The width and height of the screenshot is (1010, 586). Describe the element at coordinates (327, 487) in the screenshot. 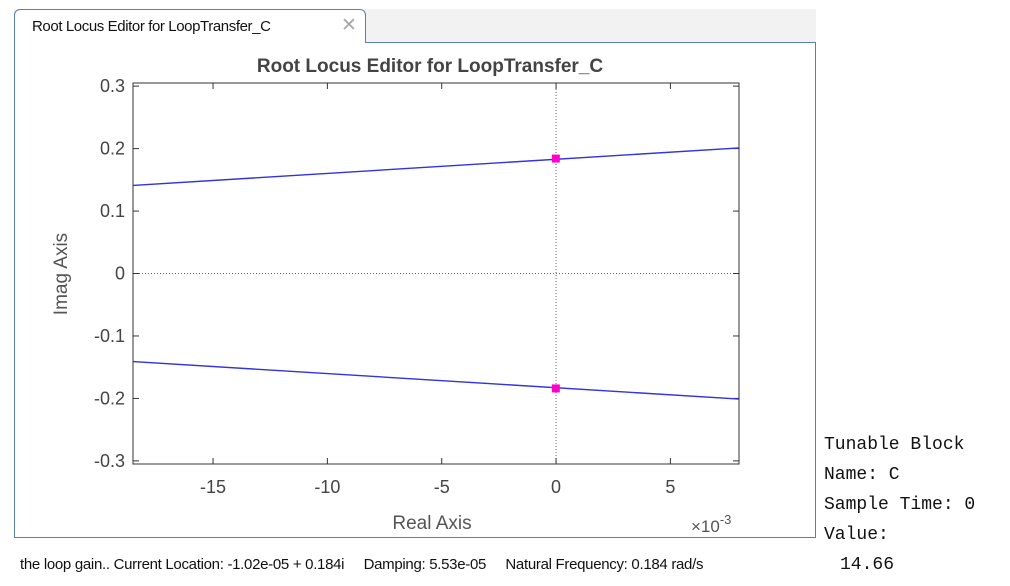

I see `x-tick-label: -10` at that location.